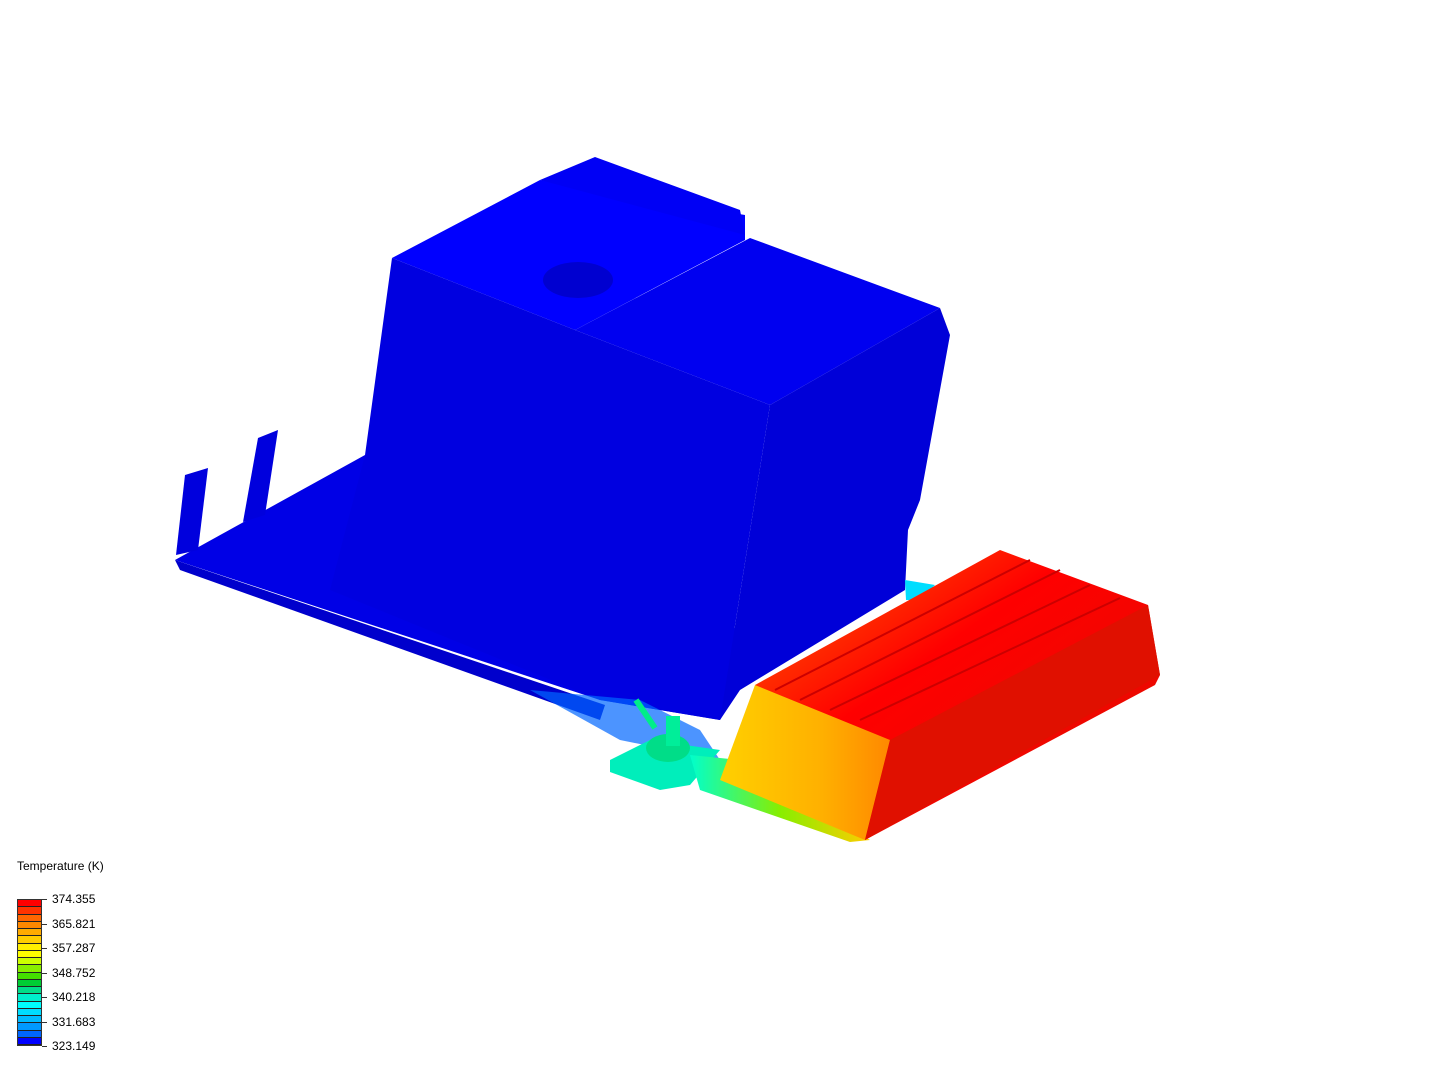  Describe the element at coordinates (74, 1046) in the screenshot. I see `legend-tick-label: 323.149` at that location.